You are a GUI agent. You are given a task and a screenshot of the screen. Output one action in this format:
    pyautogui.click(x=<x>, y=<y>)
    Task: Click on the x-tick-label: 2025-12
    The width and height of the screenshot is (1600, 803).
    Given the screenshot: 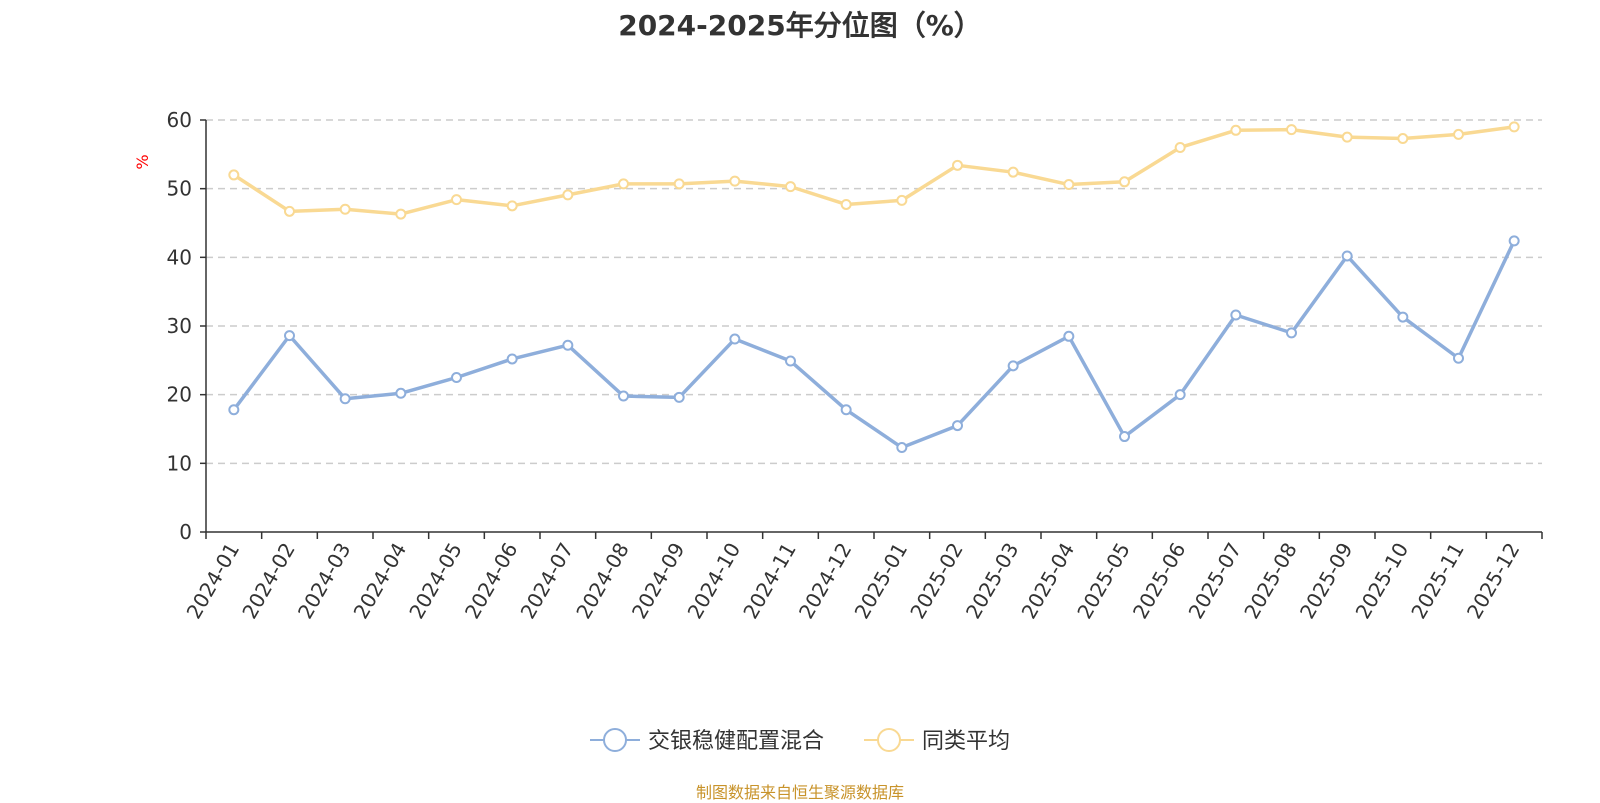 What is the action you would take?
    pyautogui.click(x=1493, y=581)
    